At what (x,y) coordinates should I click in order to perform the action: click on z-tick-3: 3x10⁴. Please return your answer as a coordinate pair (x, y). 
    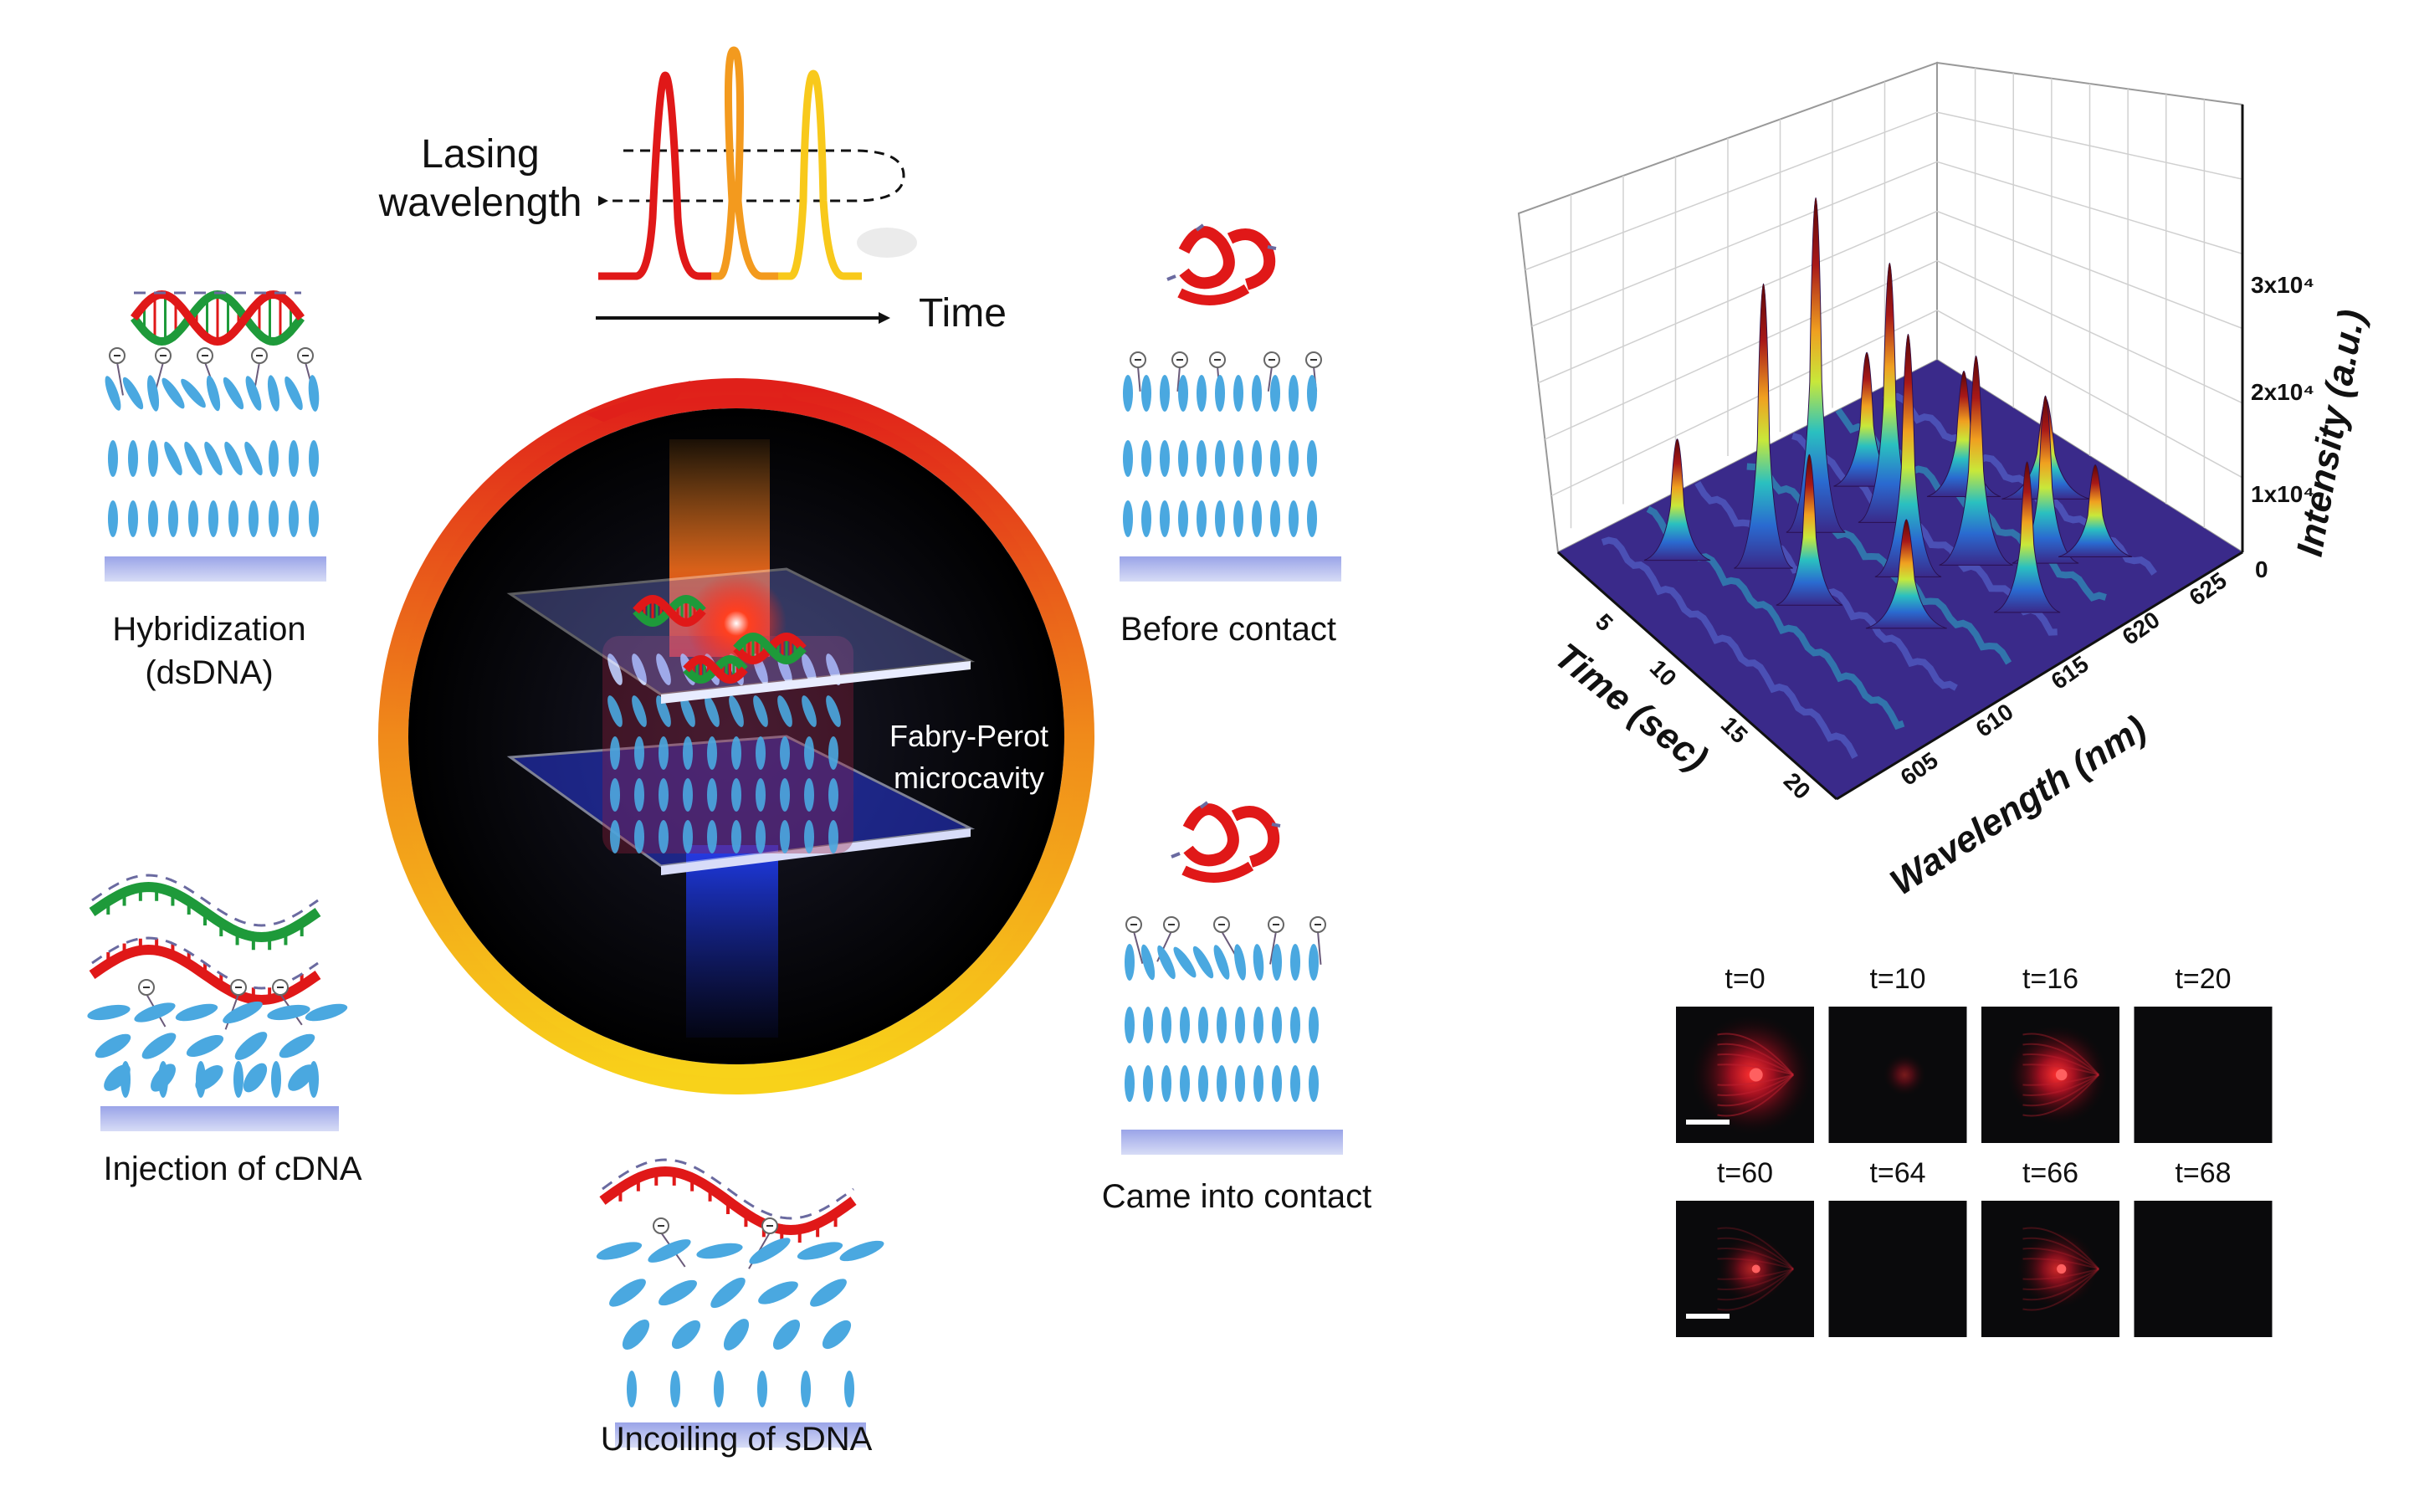
    Looking at the image, I should click on (2282, 285).